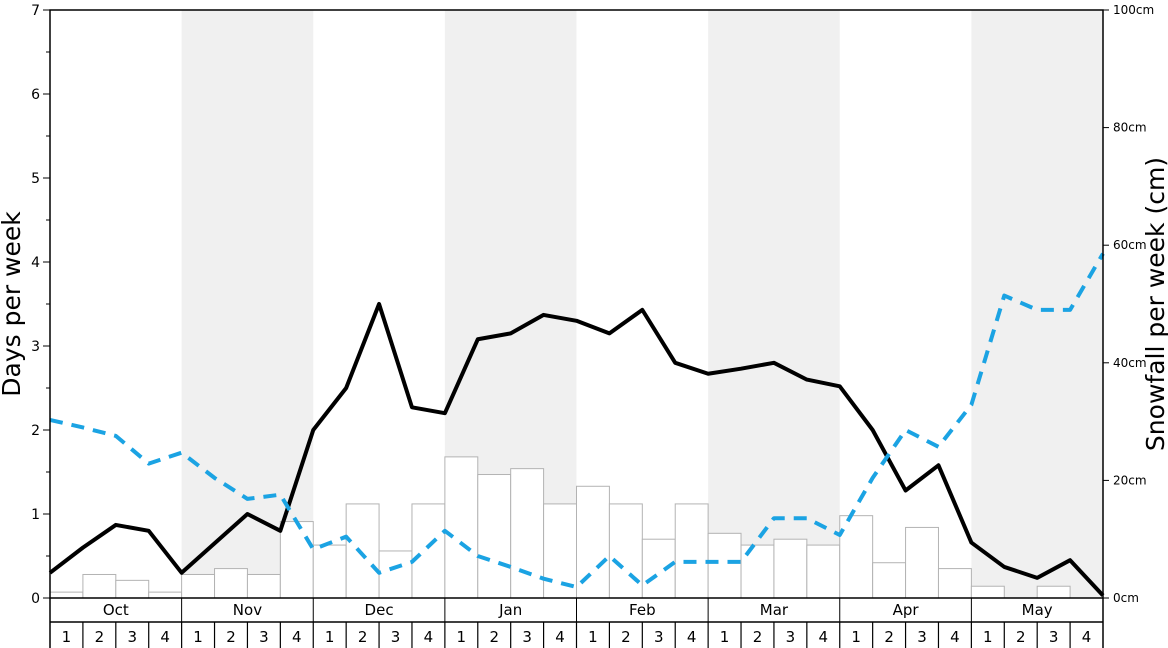  I want to click on month-label: Nov, so click(247, 610).